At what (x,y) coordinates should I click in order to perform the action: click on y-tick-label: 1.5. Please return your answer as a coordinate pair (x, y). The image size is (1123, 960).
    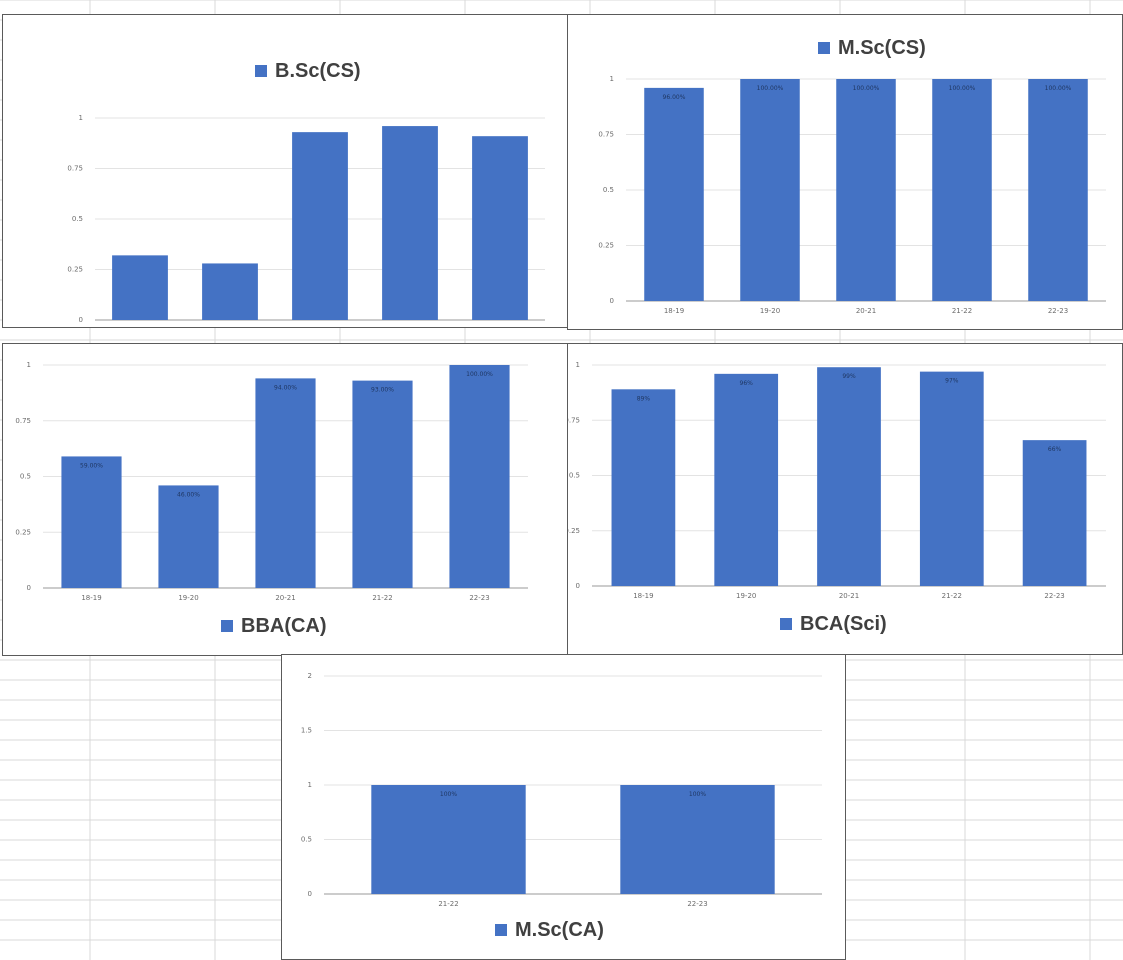
    Looking at the image, I should click on (306, 731).